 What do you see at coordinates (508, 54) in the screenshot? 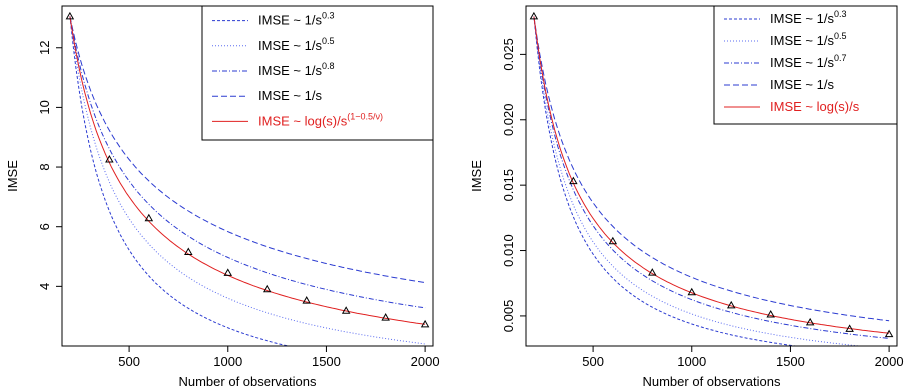
I see `y-tick-label: 0.025` at bounding box center [508, 54].